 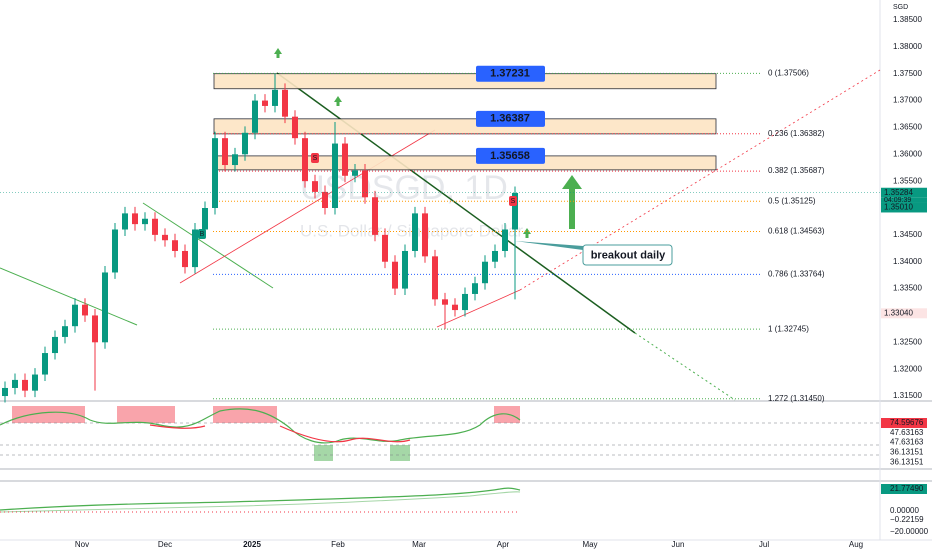 I want to click on indicator-label: 21.77490, so click(x=907, y=488).